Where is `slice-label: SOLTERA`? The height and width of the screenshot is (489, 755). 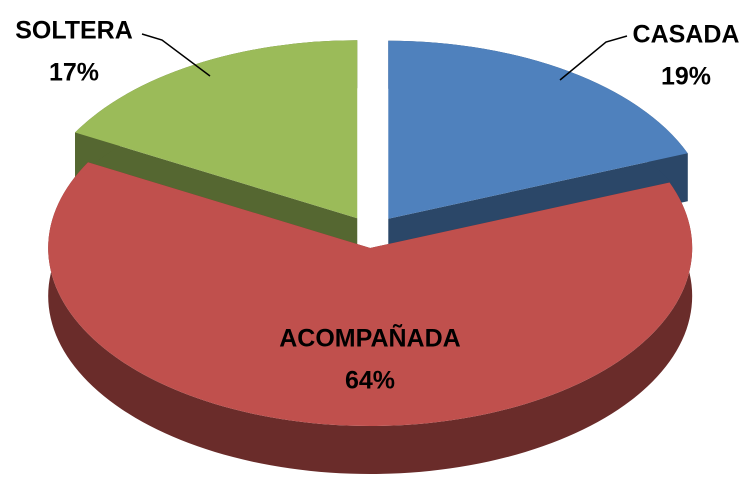
slice-label: SOLTERA is located at coordinates (74, 31).